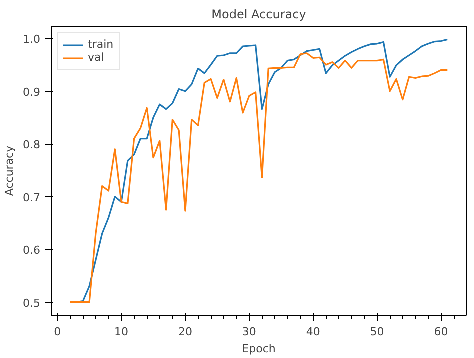  I want to click on x-axis-title: Epoch, so click(259, 349).